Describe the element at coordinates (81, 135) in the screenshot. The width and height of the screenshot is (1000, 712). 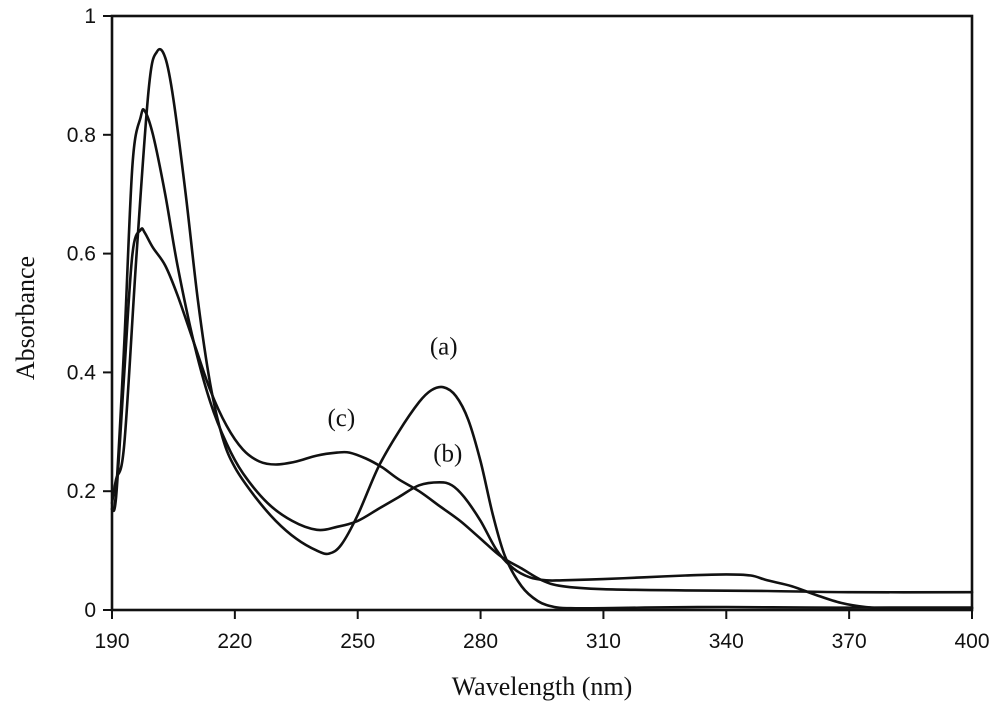
I see `y-tick-label: 0.8` at that location.